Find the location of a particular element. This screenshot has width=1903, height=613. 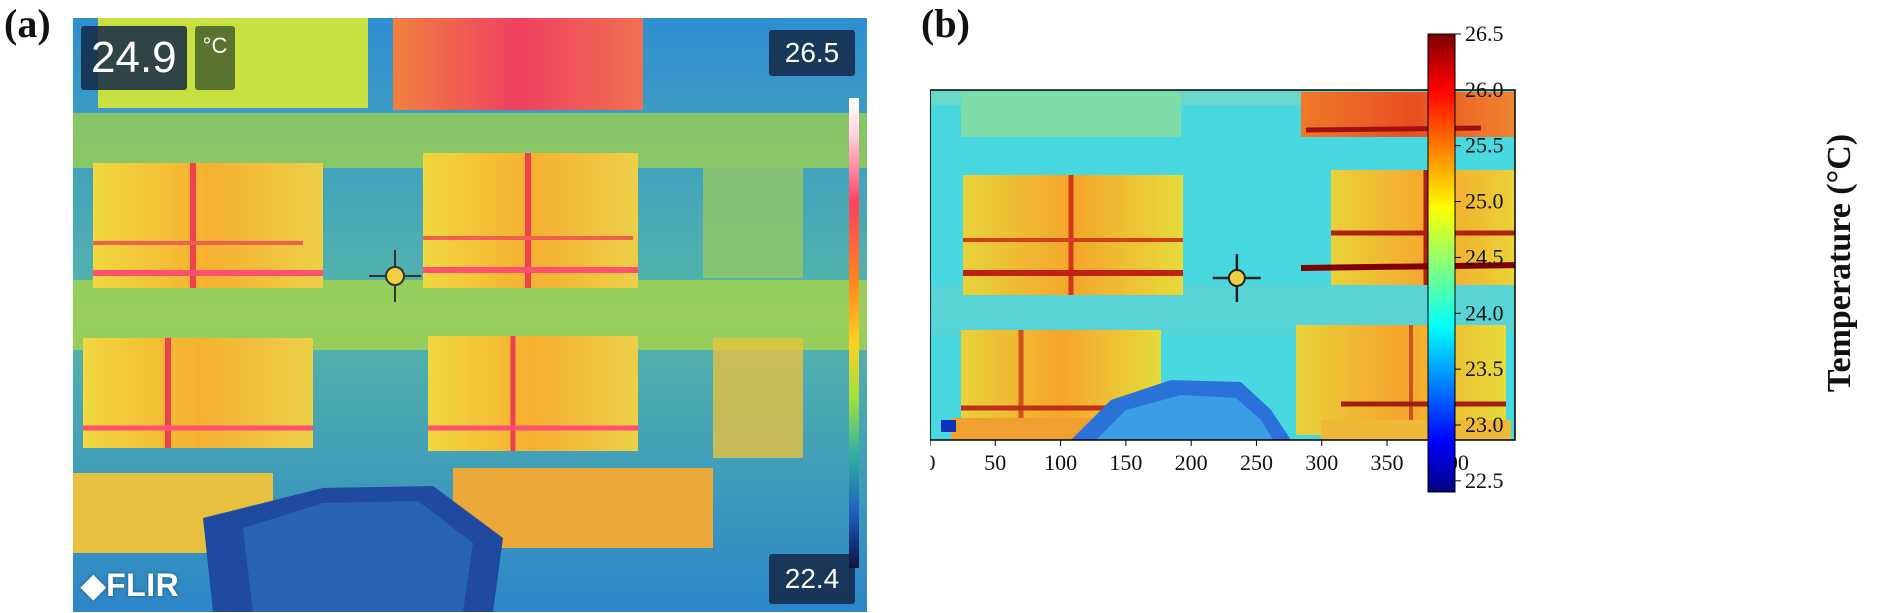

x-tick-label: 250 is located at coordinates (1256, 462).